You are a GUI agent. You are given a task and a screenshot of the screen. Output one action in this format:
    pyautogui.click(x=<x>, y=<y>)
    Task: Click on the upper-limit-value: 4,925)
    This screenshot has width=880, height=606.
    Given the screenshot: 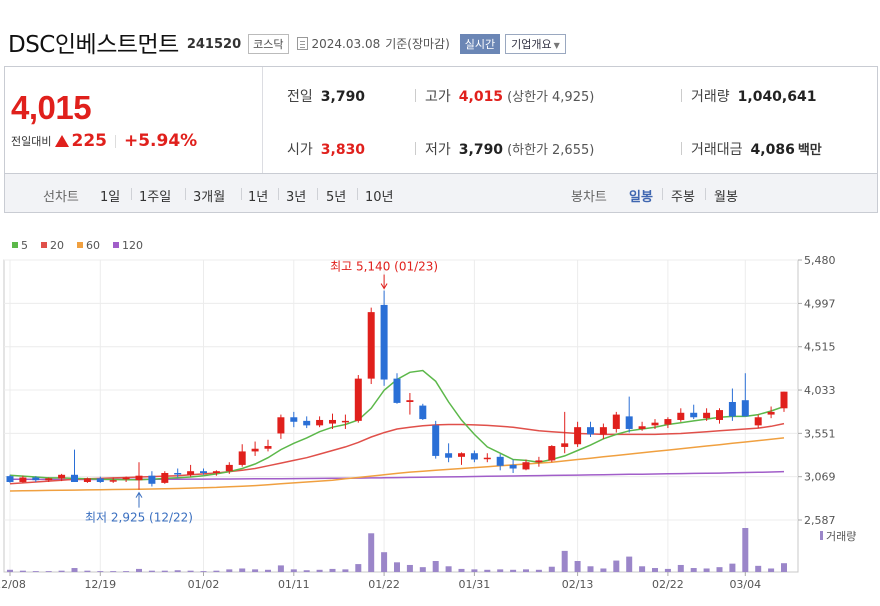 What is the action you would take?
    pyautogui.click(x=573, y=97)
    